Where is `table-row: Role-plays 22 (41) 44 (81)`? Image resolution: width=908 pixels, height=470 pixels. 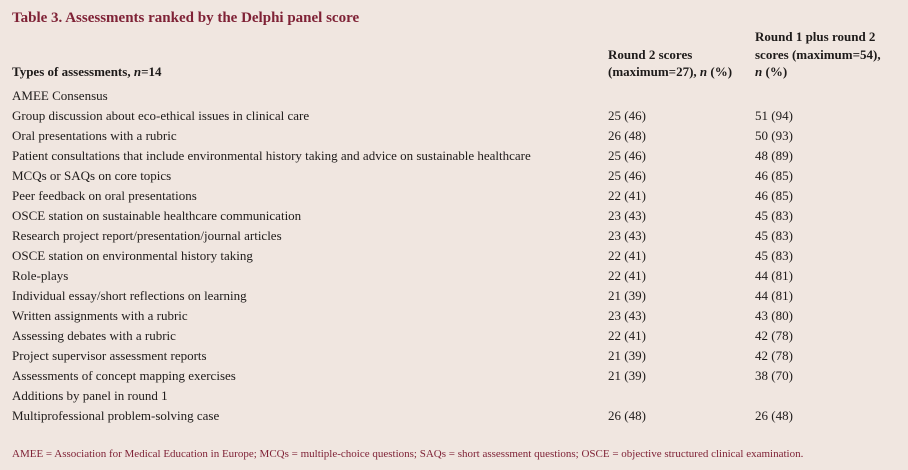 table-row: Role-plays 22 (41) 44 (81) is located at coordinates (455, 276).